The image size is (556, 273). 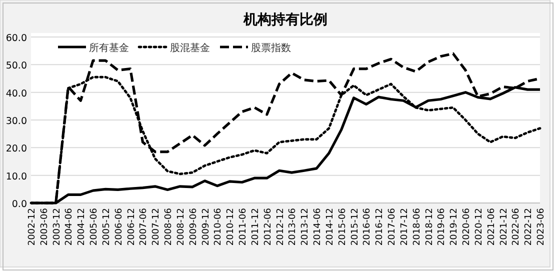 What do you see at coordinates (285, 20) in the screenshot?
I see `chart-title: 机构持有比例` at bounding box center [285, 20].